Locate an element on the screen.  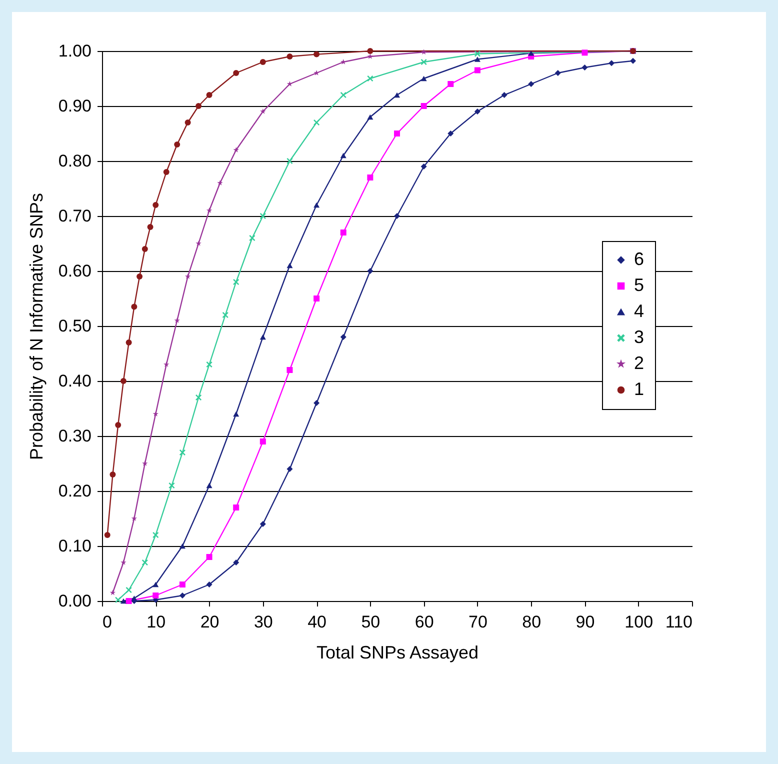
legend-label: 5 is located at coordinates (639, 285).